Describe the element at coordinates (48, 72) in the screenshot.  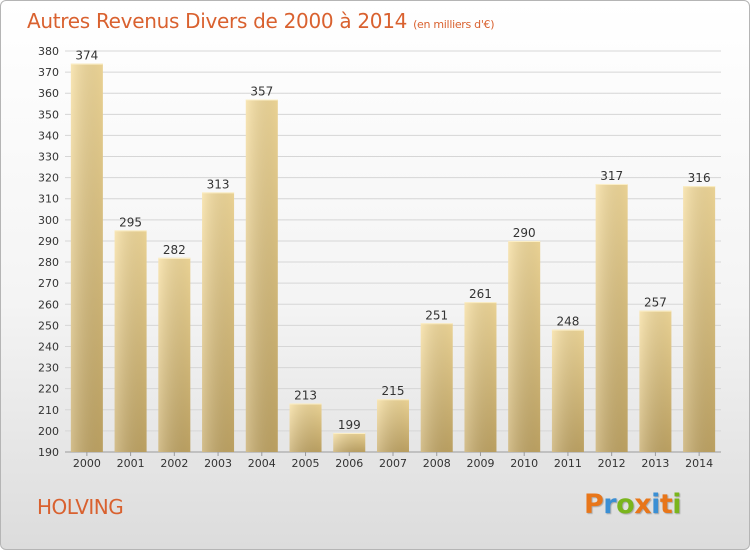
I see `y-tick-label: 370` at that location.